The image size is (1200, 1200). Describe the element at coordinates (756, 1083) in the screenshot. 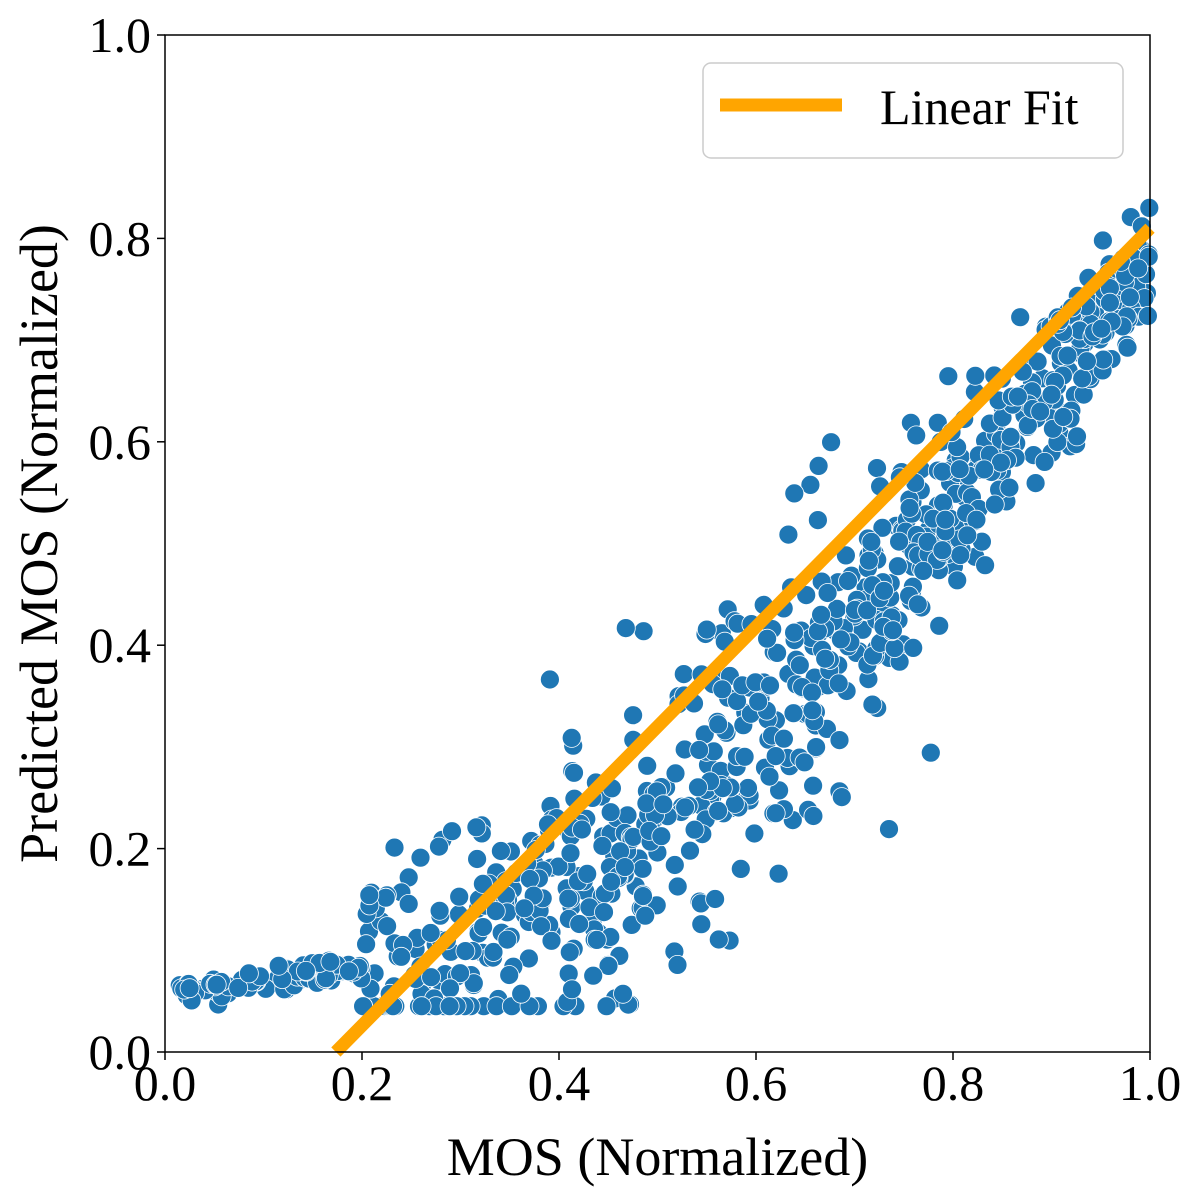

I see `x-tick-label: 0.6` at that location.